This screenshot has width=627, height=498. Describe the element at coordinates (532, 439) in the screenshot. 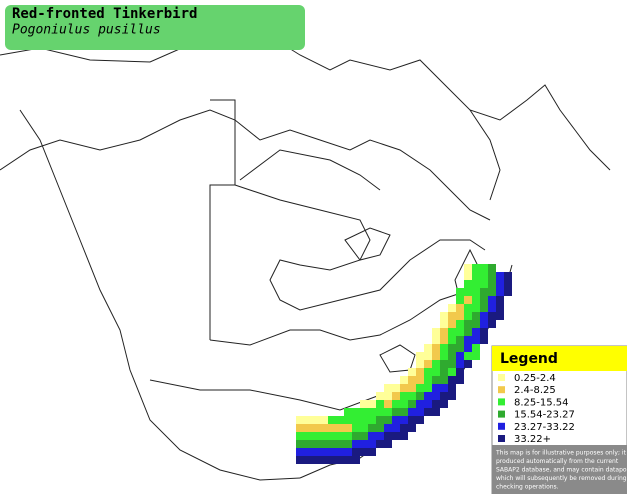

I see `legend-label: 33.22+` at that location.